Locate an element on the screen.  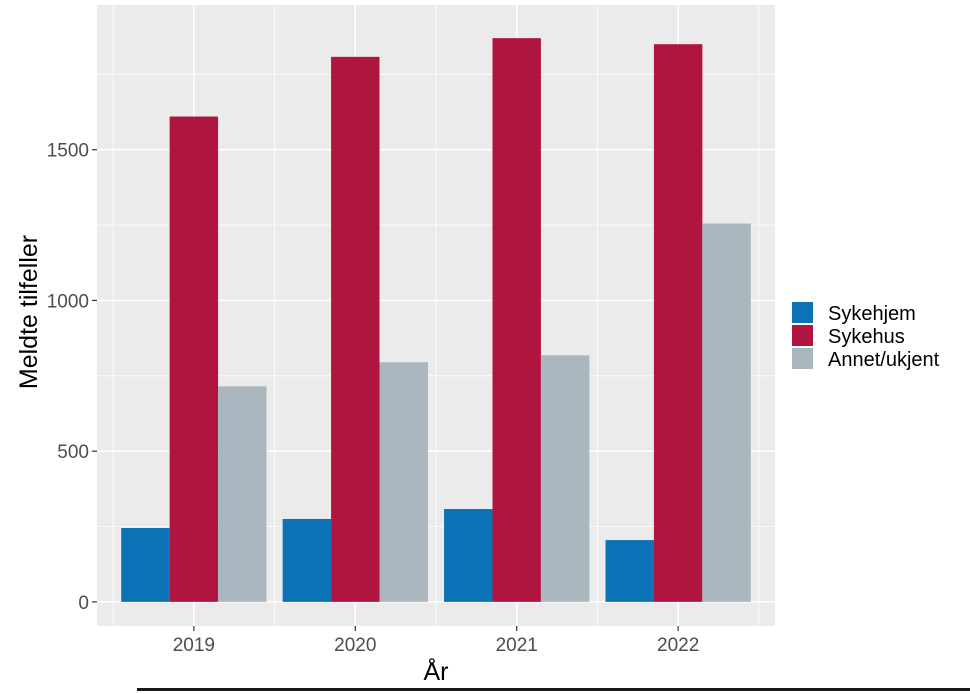
bar-annet-ukjent-2021 is located at coordinates (565, 478).